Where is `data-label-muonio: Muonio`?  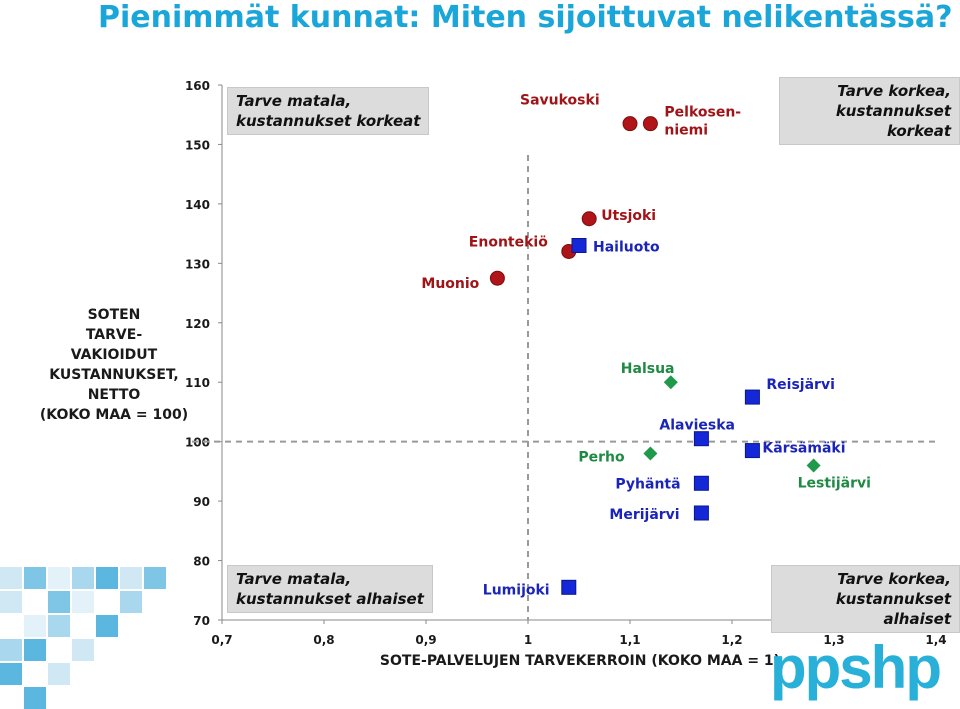 data-label-muonio: Muonio is located at coordinates (450, 284).